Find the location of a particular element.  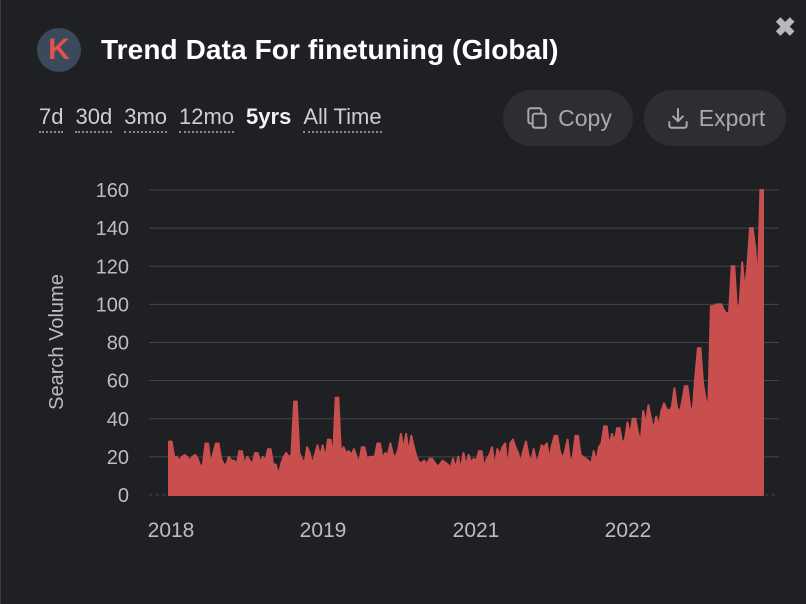

range-5yrs: 5yrs is located at coordinates (269, 116).